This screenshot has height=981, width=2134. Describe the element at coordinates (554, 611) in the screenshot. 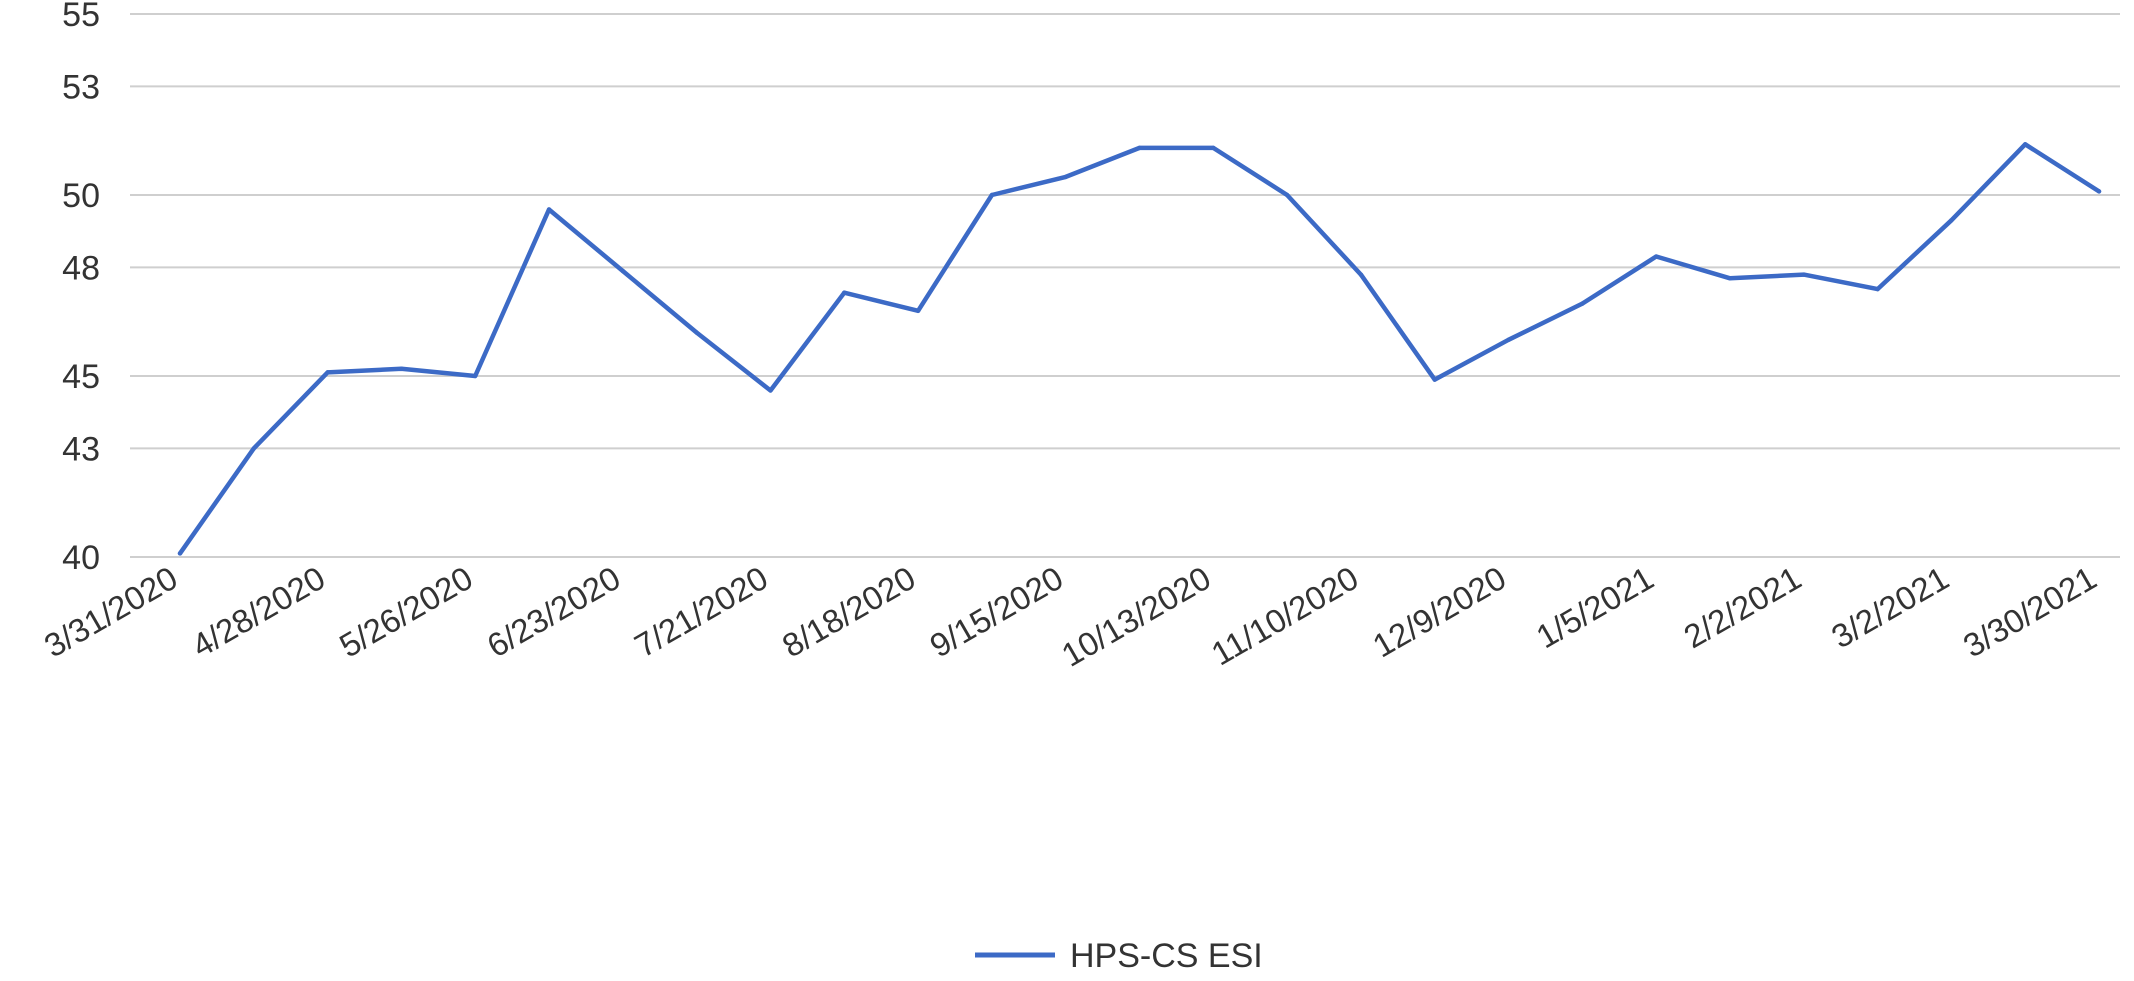

I see `x-tick-label: 6/23/2020` at that location.